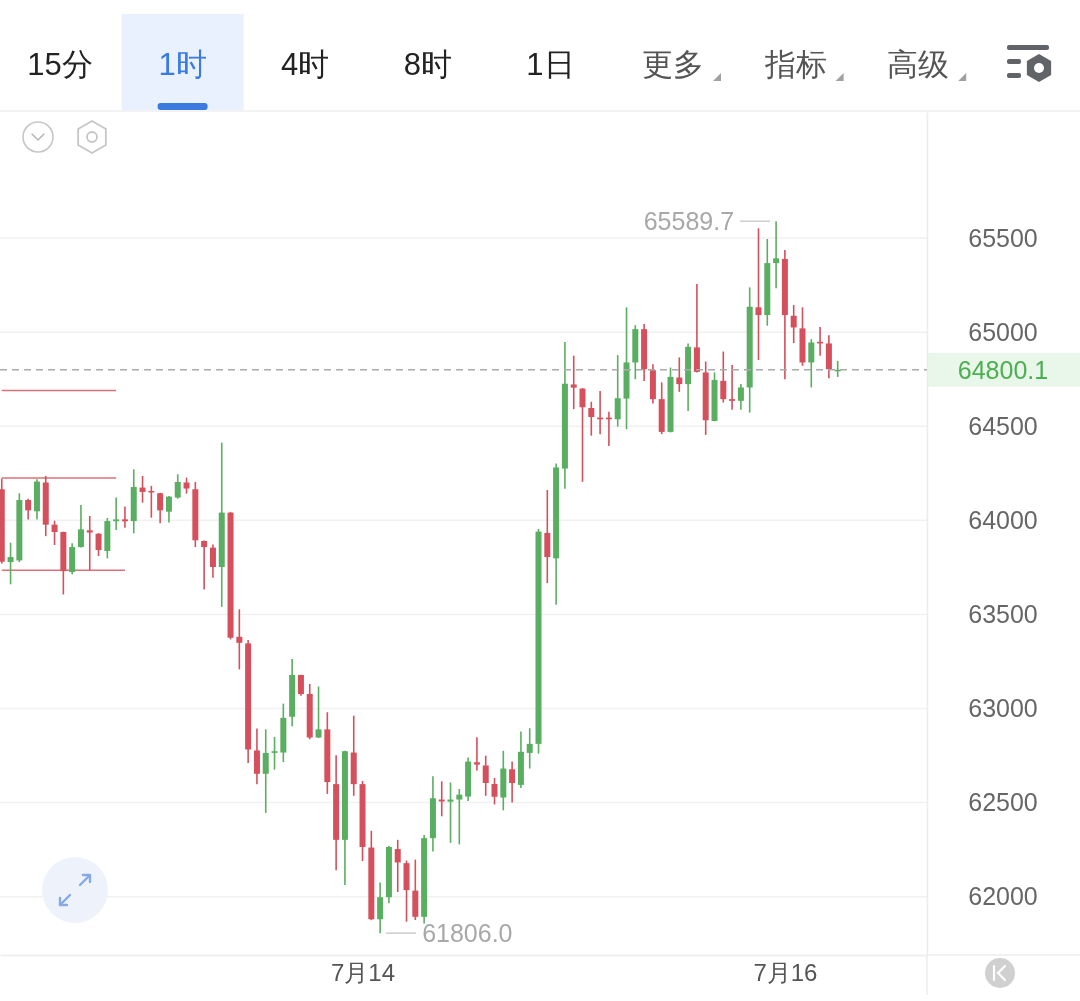 The height and width of the screenshot is (1001, 1080). I want to click on text: 1日, so click(550, 64).